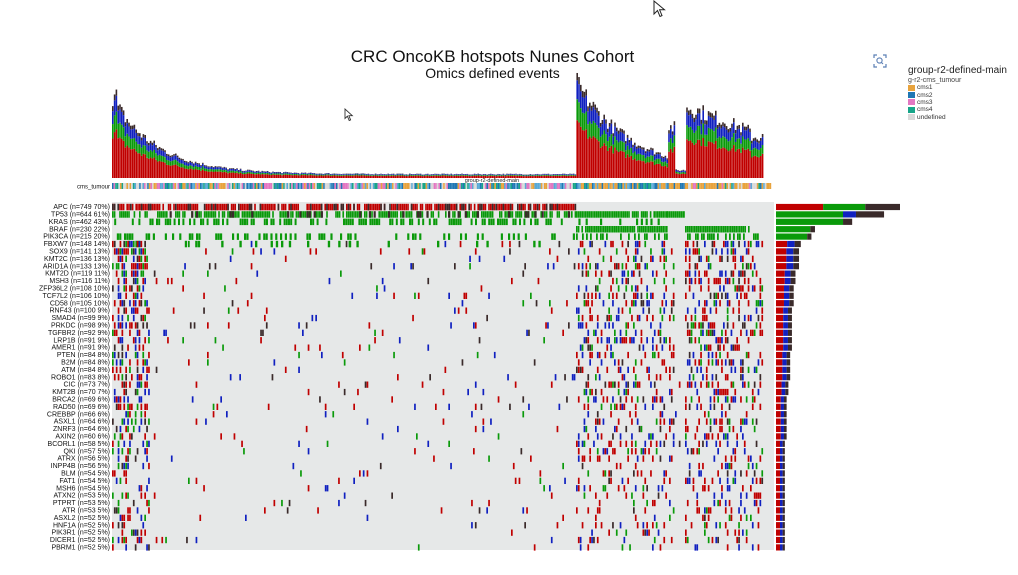 The height and width of the screenshot is (575, 1018). What do you see at coordinates (957, 117) in the screenshot?
I see `legend-item-undefined: undefined` at bounding box center [957, 117].